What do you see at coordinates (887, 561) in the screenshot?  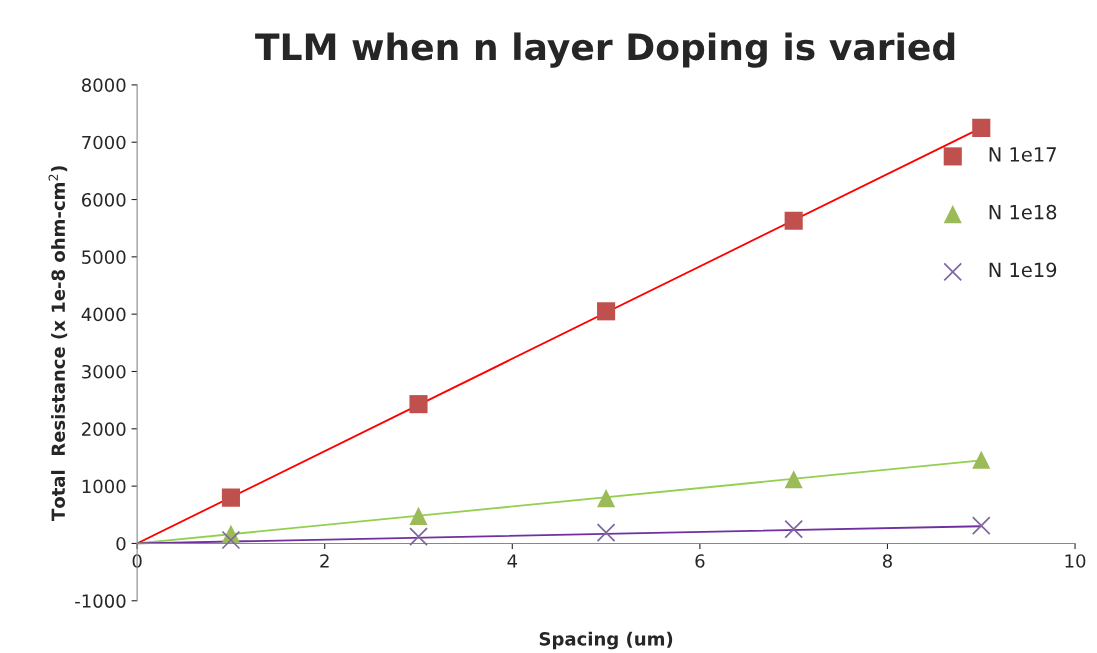 I see `x-tick-label: 8` at bounding box center [887, 561].